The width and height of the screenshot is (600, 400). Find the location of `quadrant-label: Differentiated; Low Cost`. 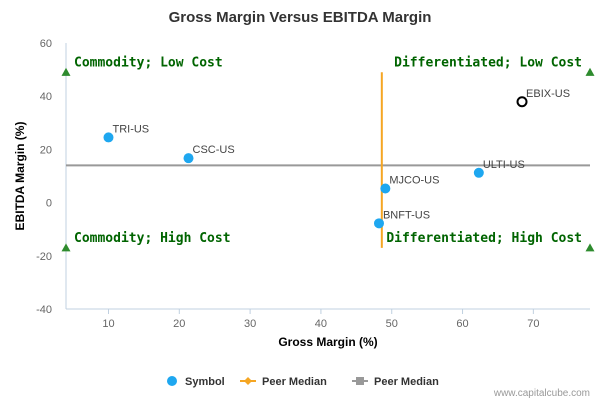

quadrant-label: Differentiated; Low Cost is located at coordinates (488, 62).